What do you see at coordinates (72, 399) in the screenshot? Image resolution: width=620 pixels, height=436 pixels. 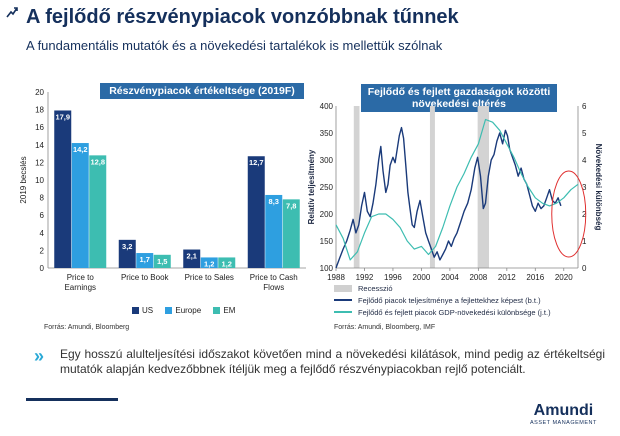 I see `footer-divider` at bounding box center [72, 399].